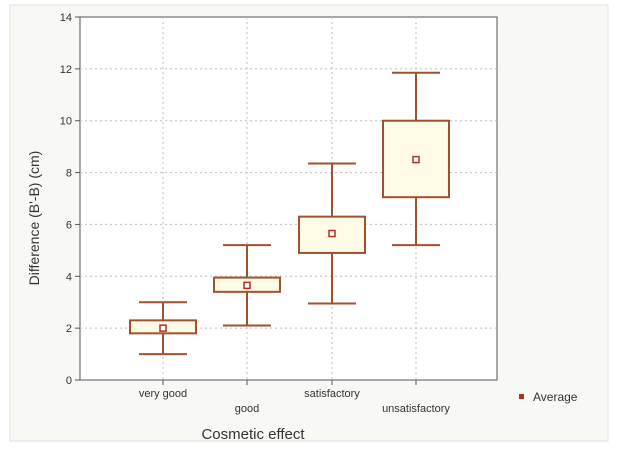  Describe the element at coordinates (521, 396) in the screenshot. I see `legend-marker` at that location.